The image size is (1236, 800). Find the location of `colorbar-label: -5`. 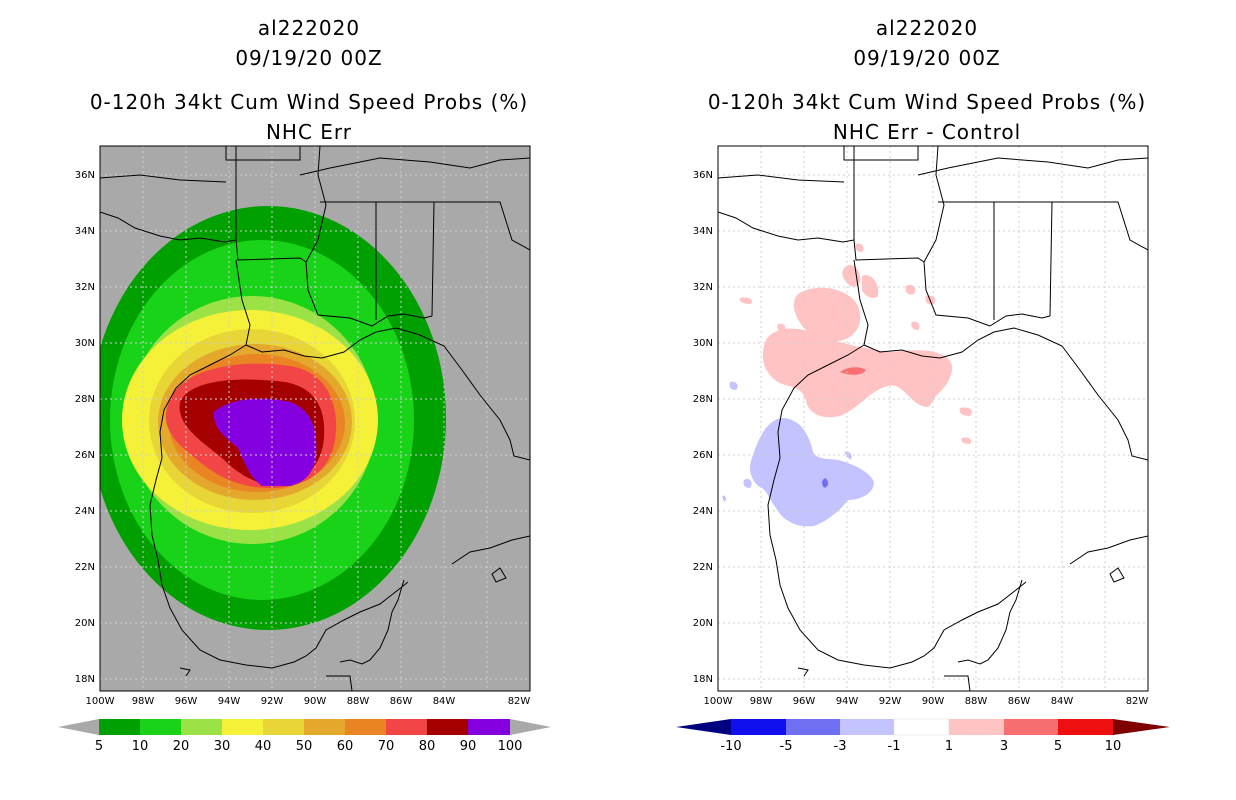

colorbar-label: -5 is located at coordinates (786, 746).